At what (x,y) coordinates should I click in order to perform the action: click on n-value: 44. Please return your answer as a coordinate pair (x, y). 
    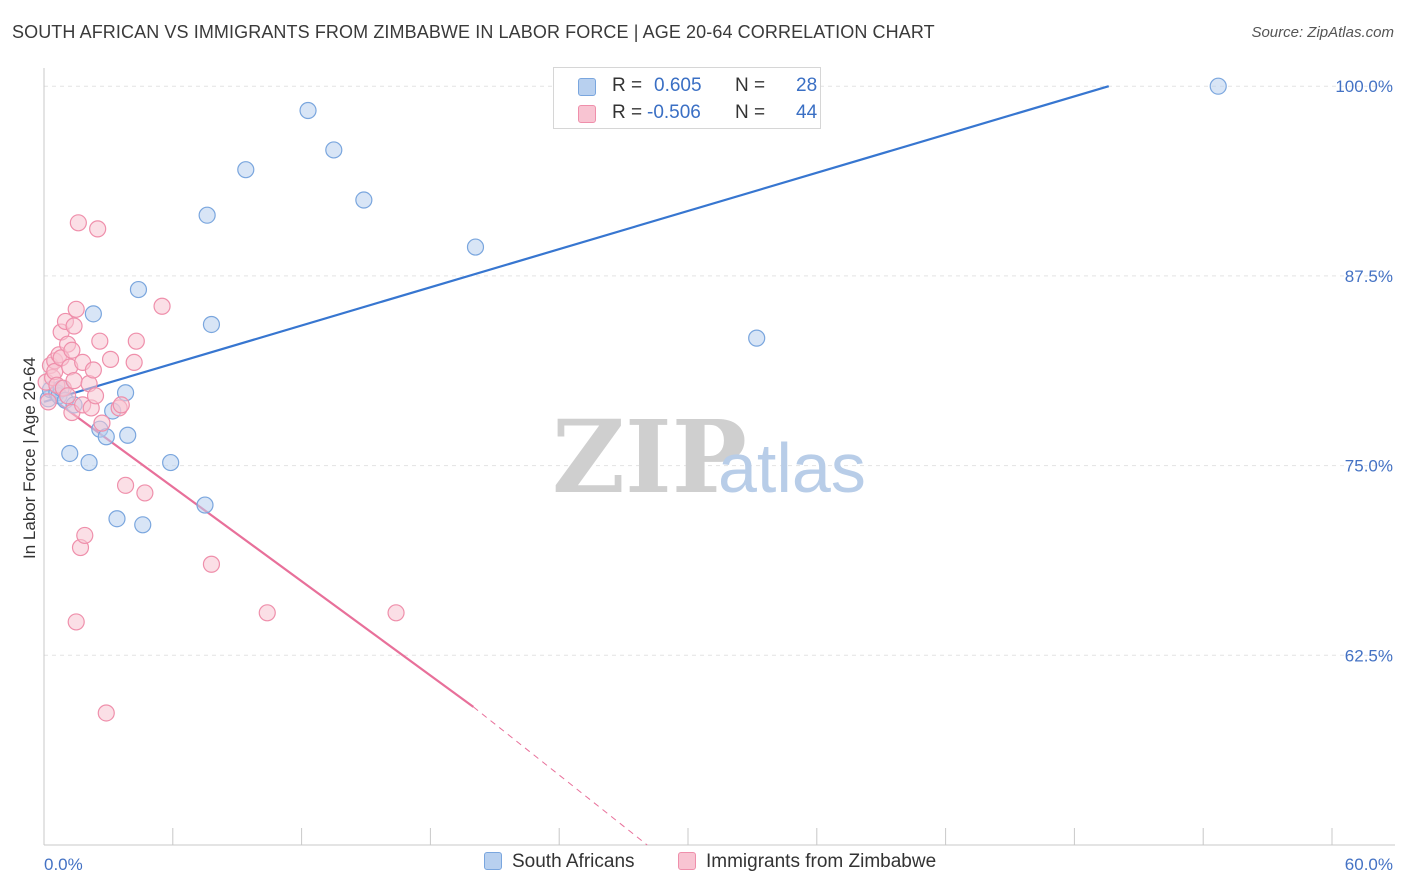
    Looking at the image, I should click on (807, 112).